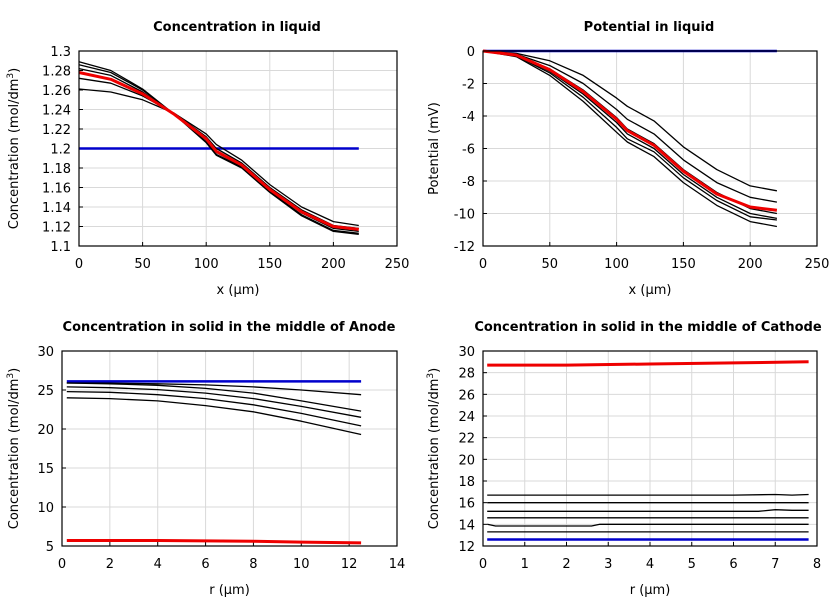 The width and height of the screenshot is (840, 600). I want to click on y-tick-label: -2, so click(468, 85).